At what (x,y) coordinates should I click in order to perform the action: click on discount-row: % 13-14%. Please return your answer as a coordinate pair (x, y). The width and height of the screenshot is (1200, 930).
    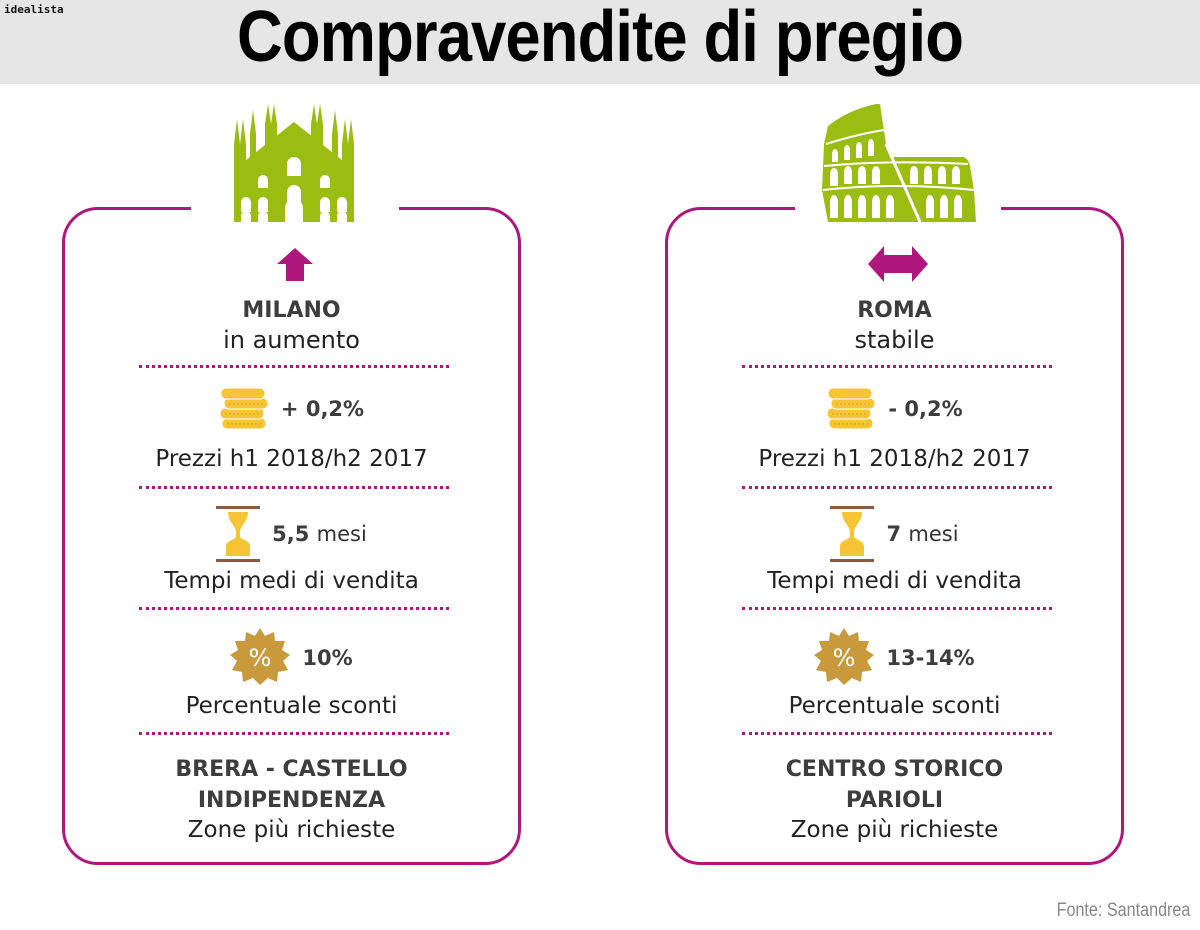
    Looking at the image, I should click on (894, 658).